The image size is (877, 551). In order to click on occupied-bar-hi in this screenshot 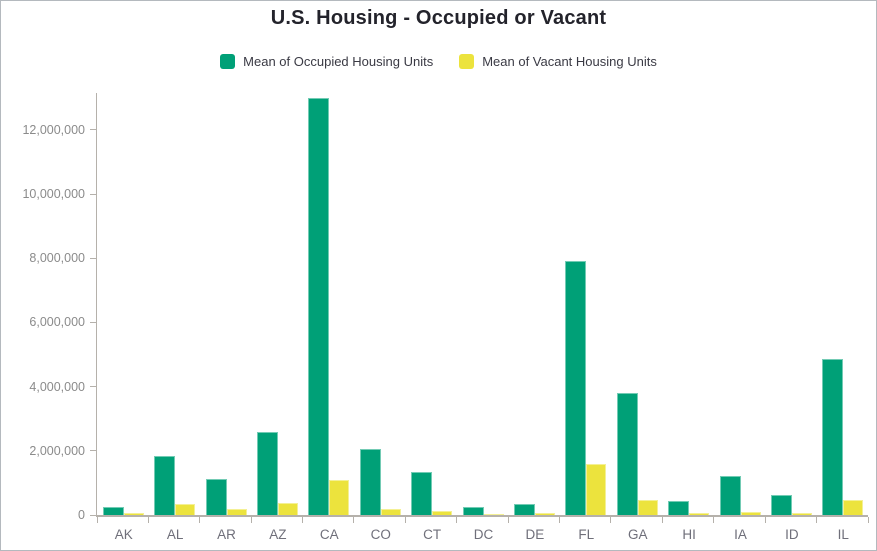, I will do `click(679, 508)`.